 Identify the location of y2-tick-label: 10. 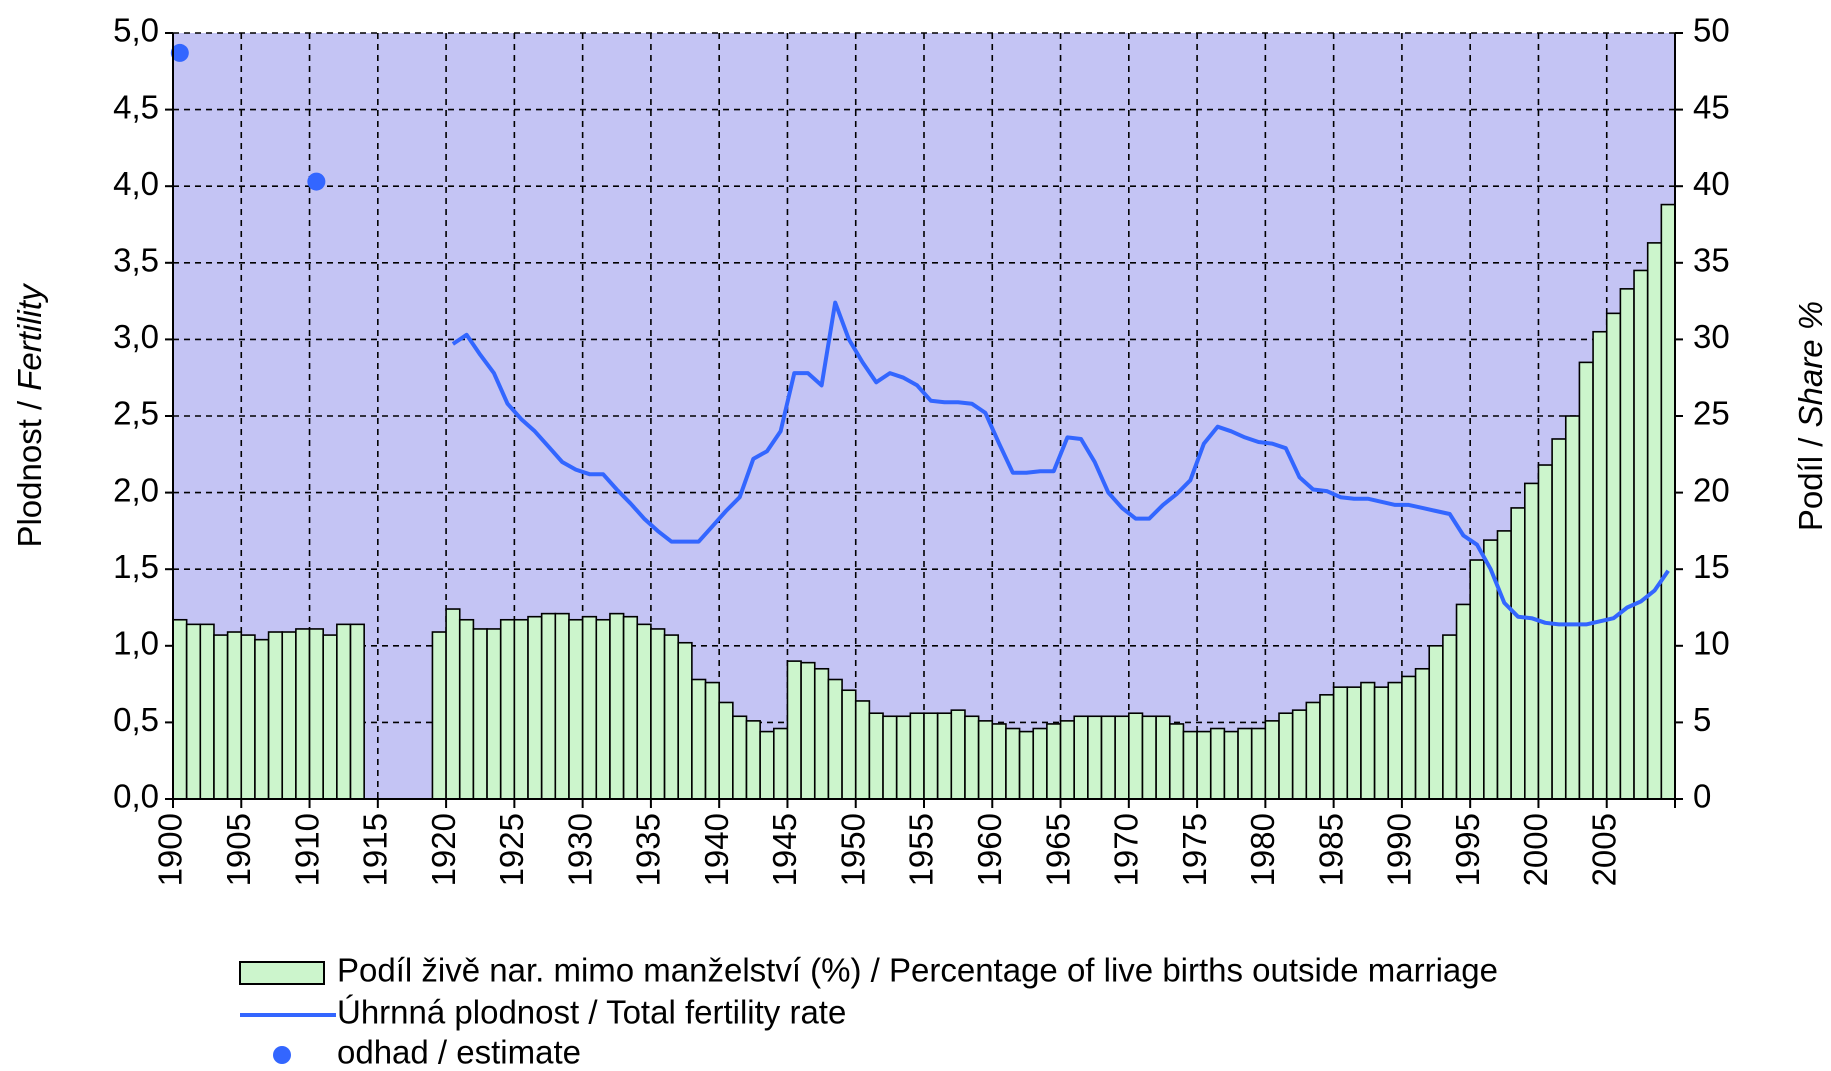
(1711, 643).